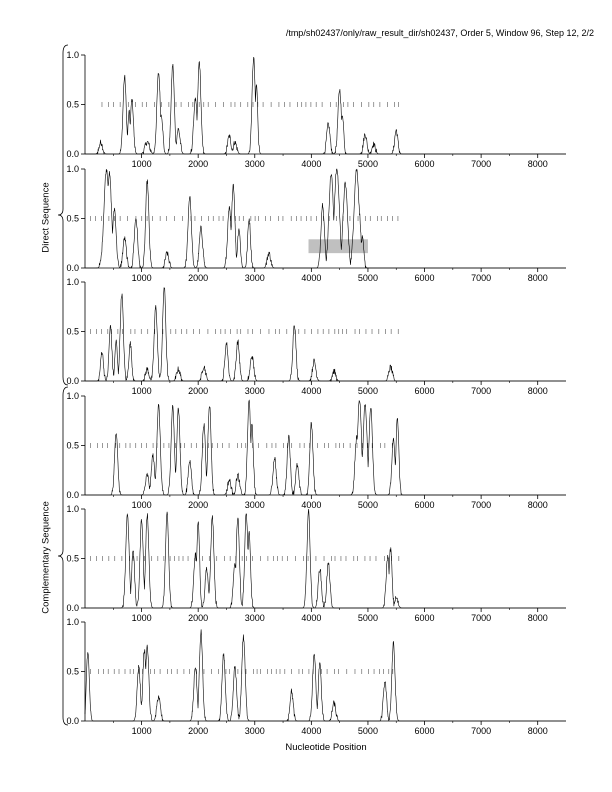 This screenshot has width=612, height=792. I want to click on direct-sequence-label: Direct Sequence, so click(46, 217).